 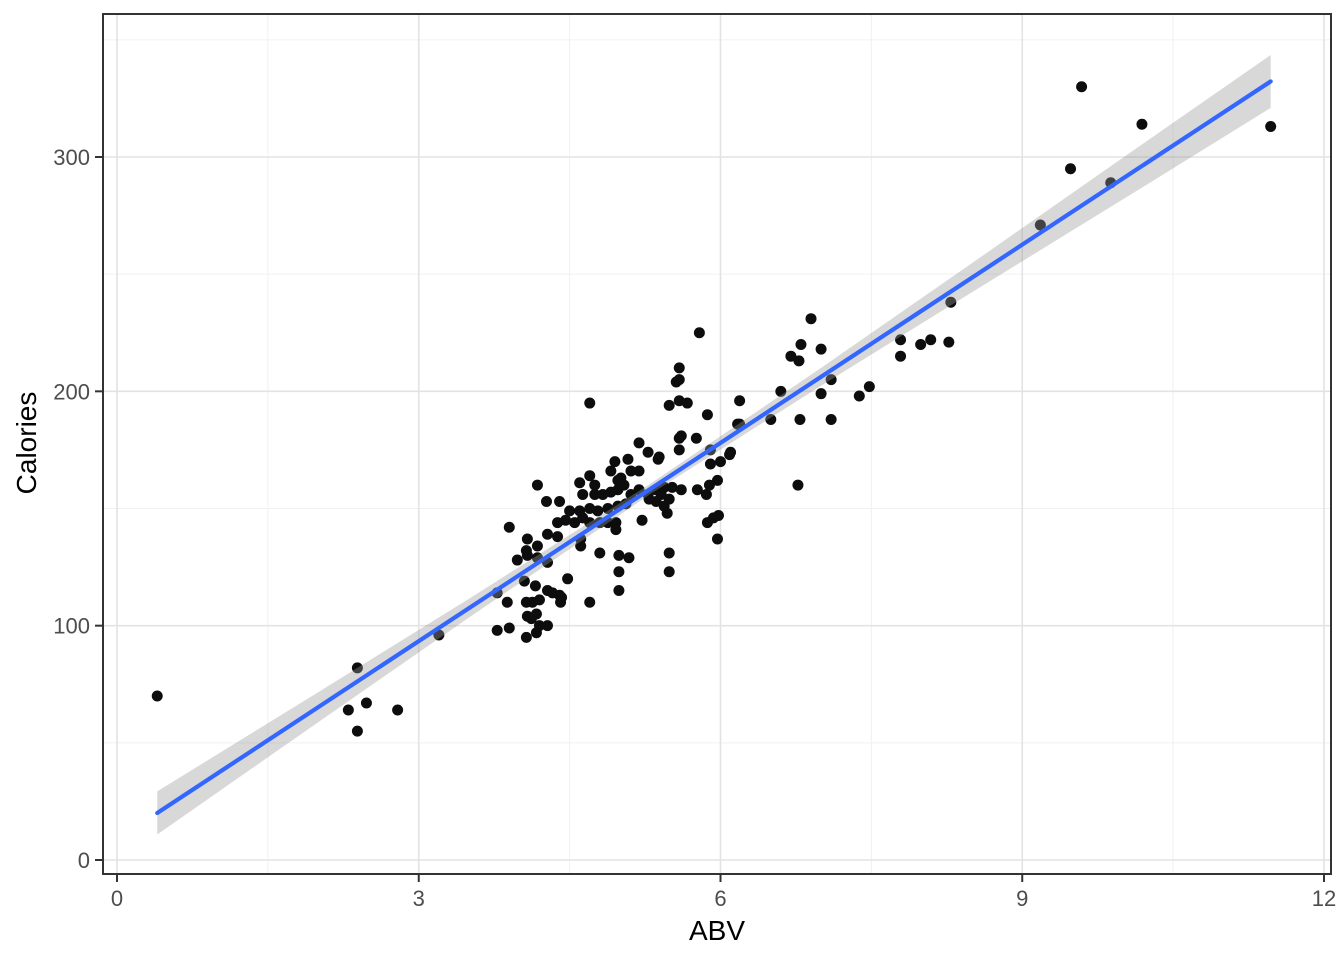 I want to click on x-tick-label: 6, so click(x=720, y=898).